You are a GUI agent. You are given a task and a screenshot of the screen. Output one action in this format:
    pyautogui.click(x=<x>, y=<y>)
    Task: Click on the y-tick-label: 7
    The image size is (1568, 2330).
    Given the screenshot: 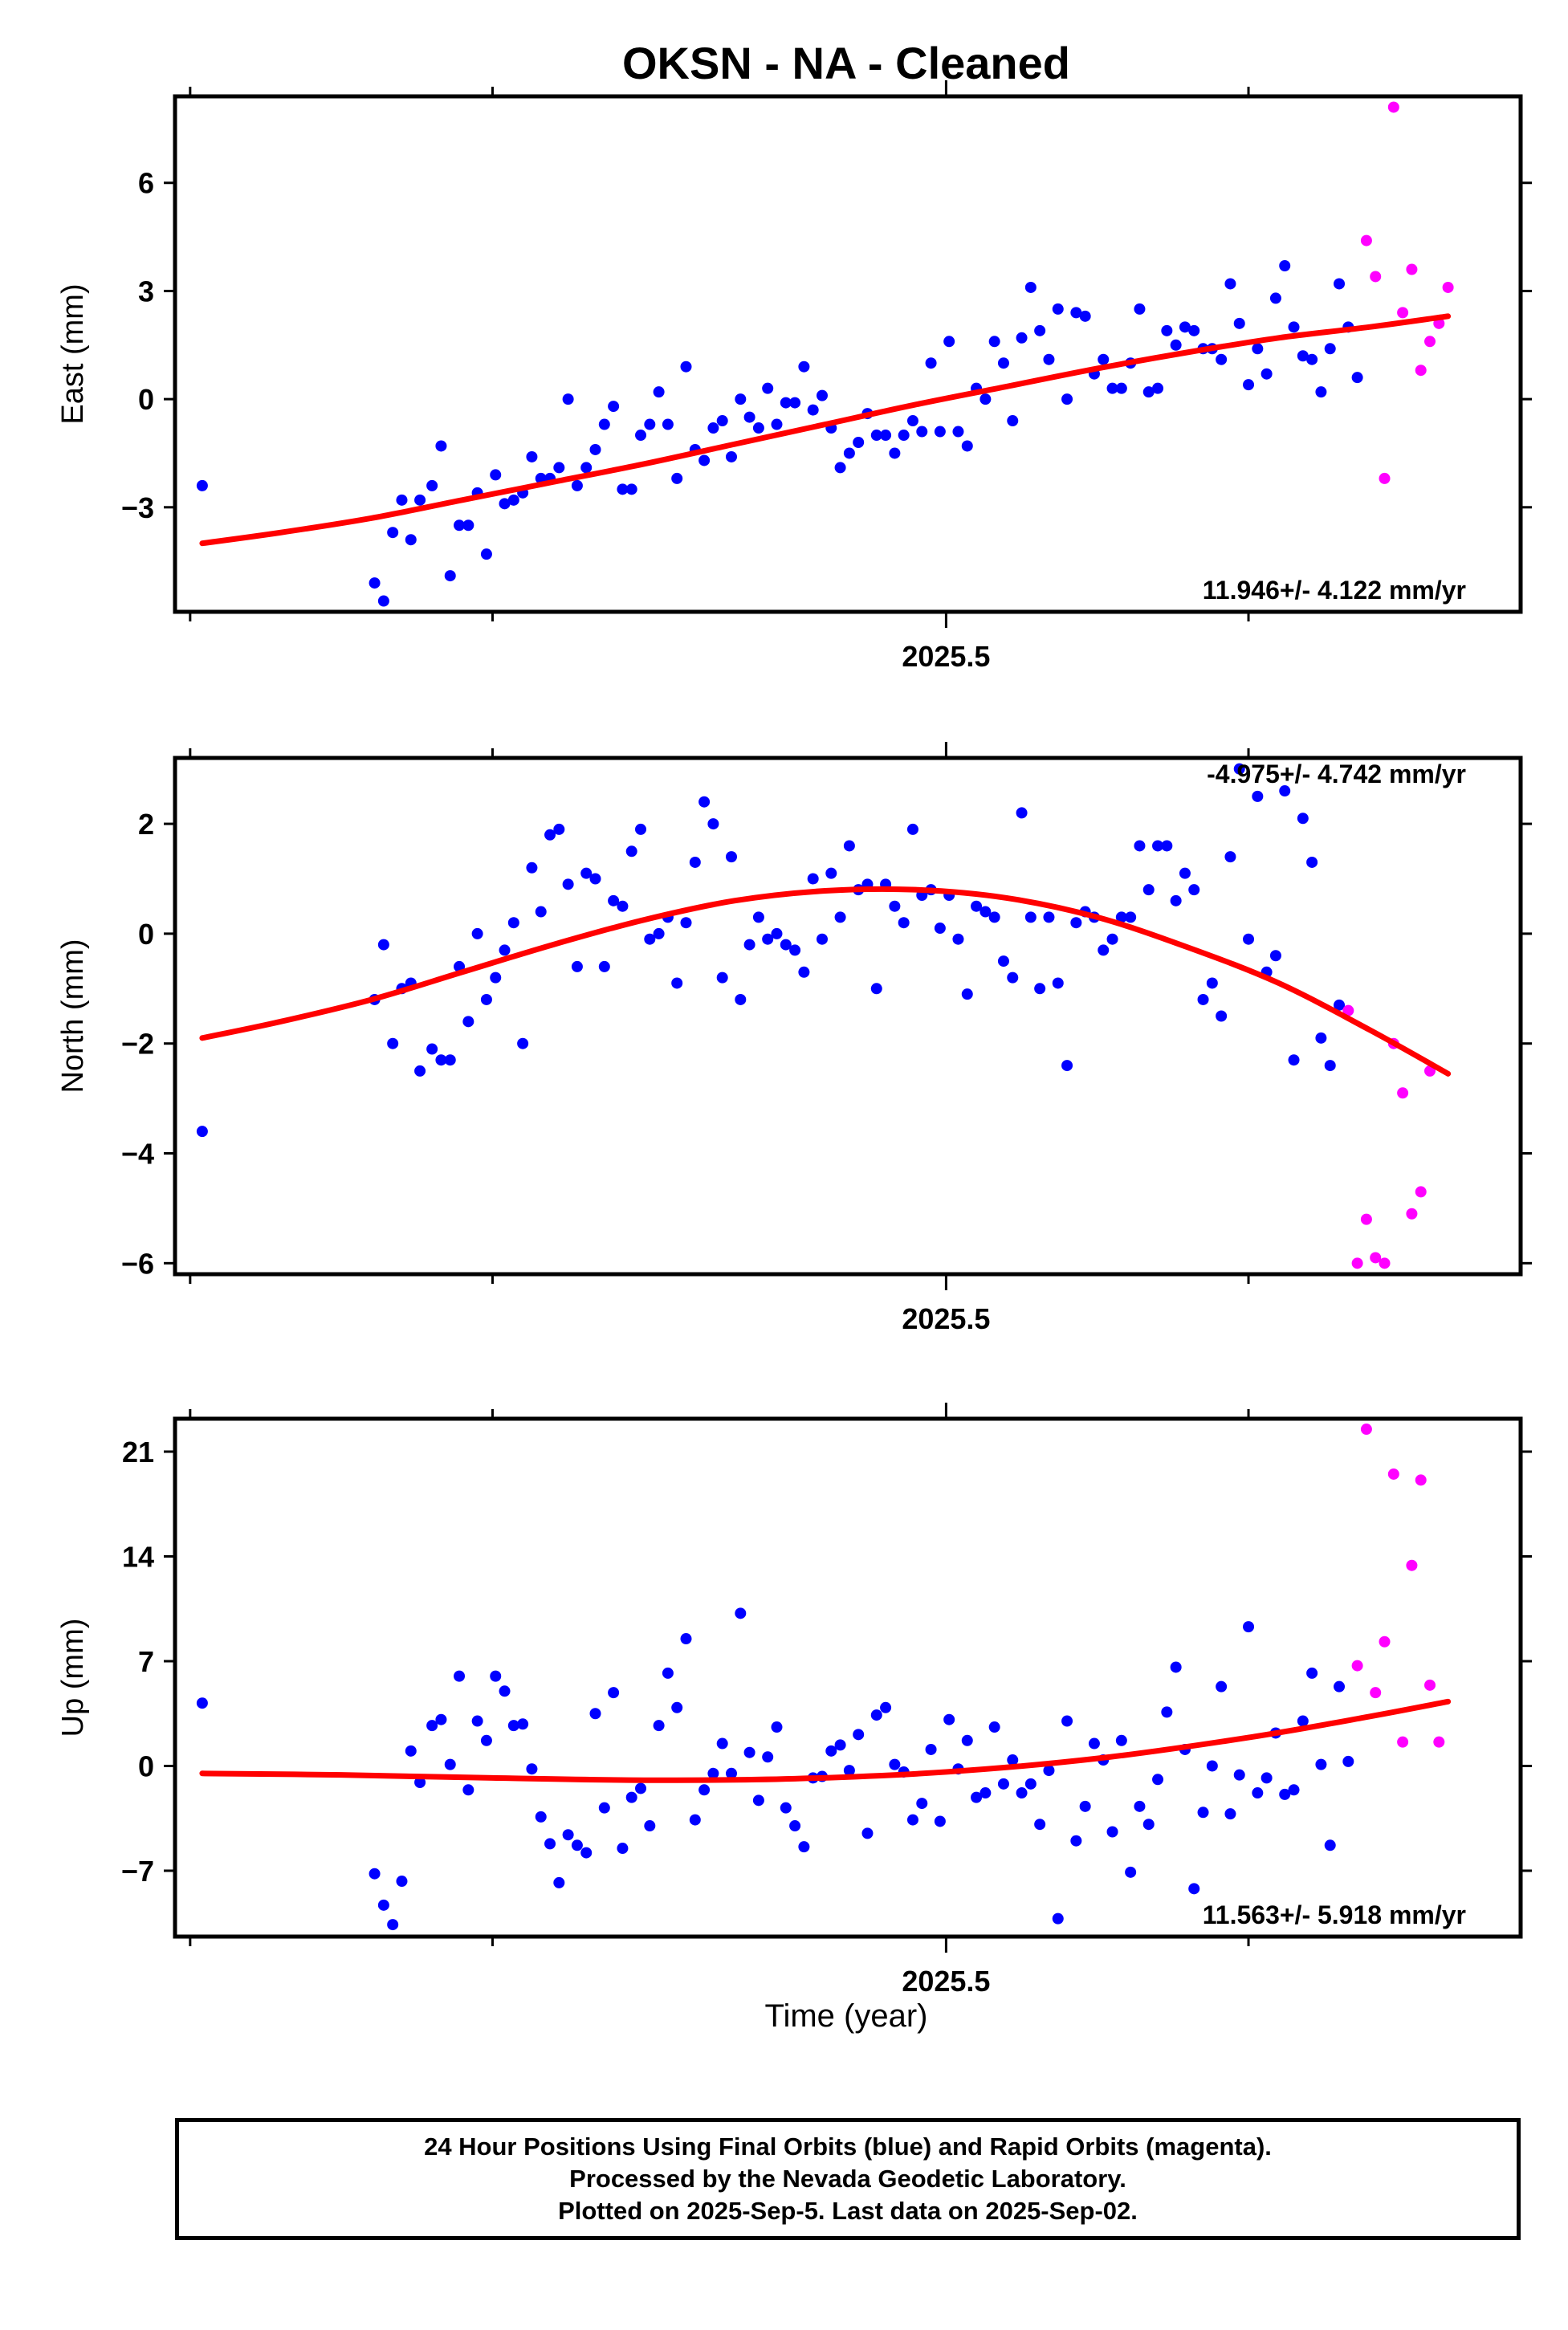 What is the action you would take?
    pyautogui.click(x=146, y=1661)
    